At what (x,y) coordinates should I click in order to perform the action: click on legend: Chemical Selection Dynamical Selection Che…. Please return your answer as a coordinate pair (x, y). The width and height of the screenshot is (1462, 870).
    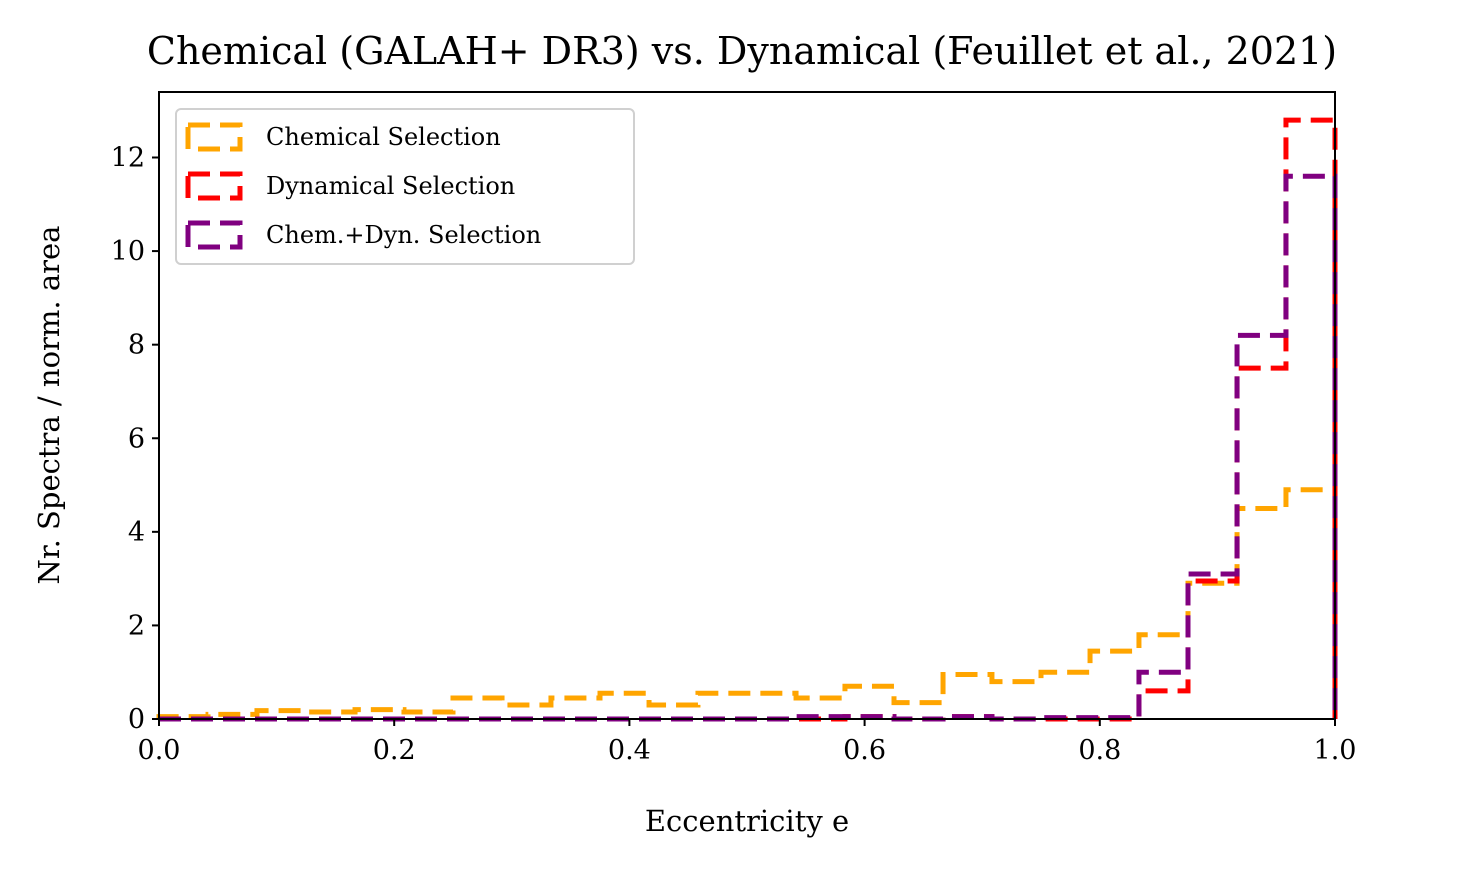
    Looking at the image, I should click on (405, 186).